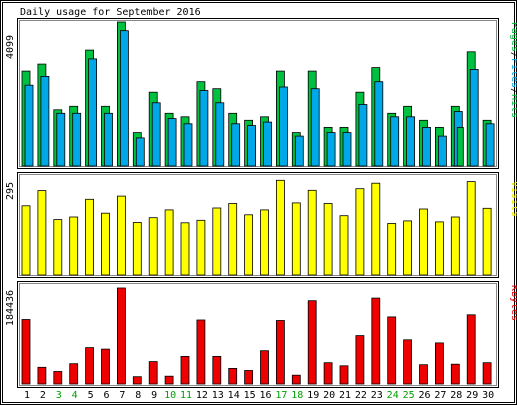 This screenshot has height=405, width=517. I want to click on x-tick-label-2: 2, so click(43, 395).